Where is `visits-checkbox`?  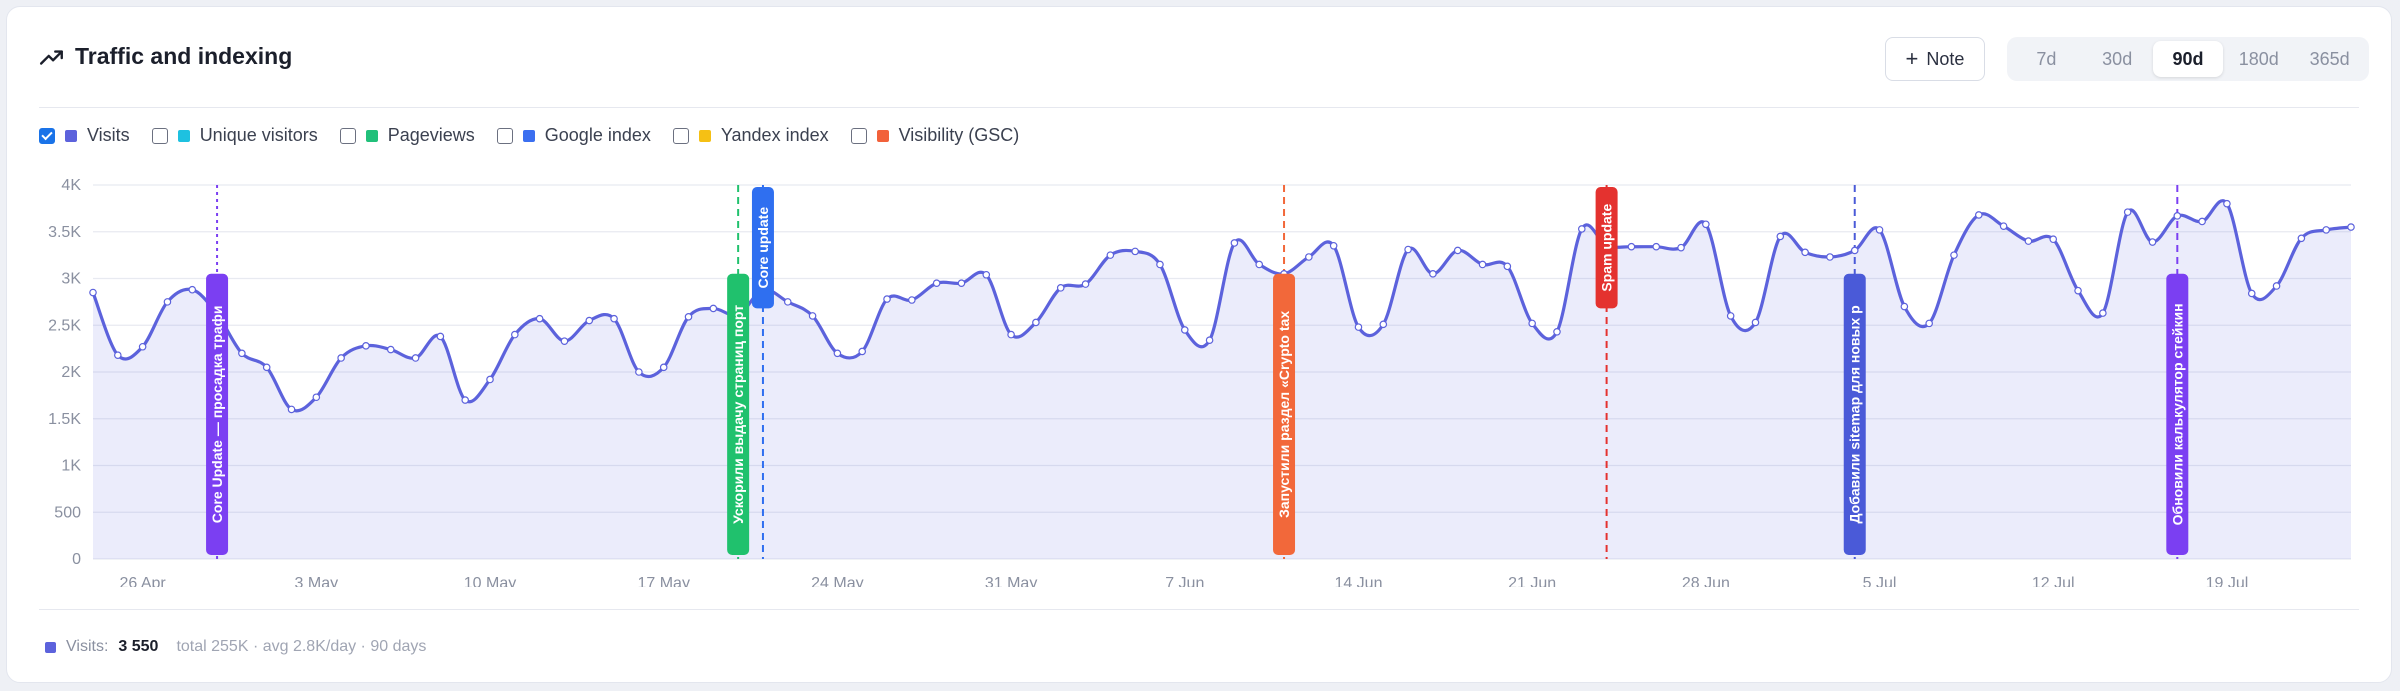
visits-checkbox is located at coordinates (47, 135).